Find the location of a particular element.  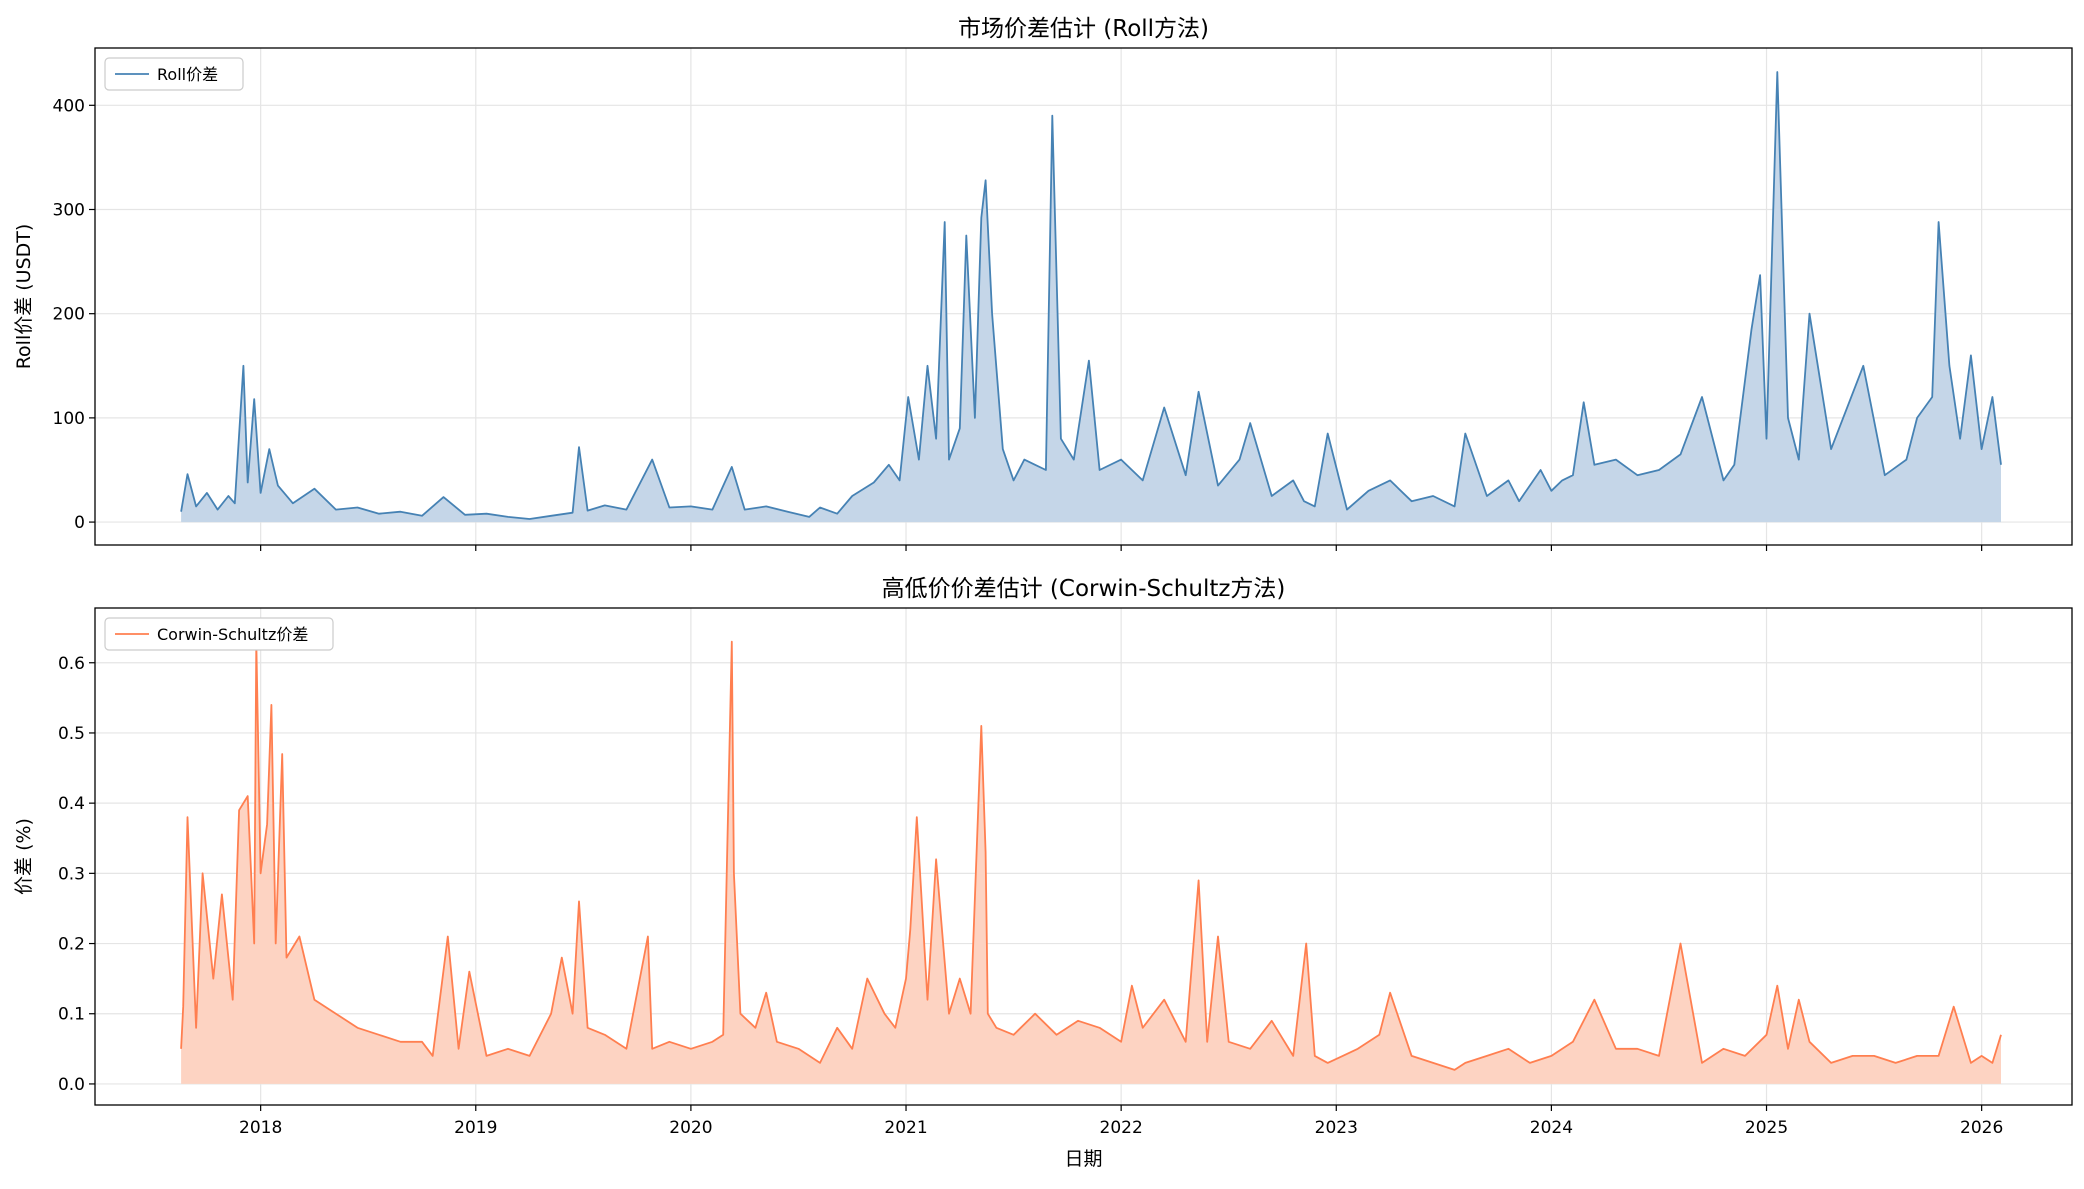

y-tick-label: 0.4 is located at coordinates (71, 804).